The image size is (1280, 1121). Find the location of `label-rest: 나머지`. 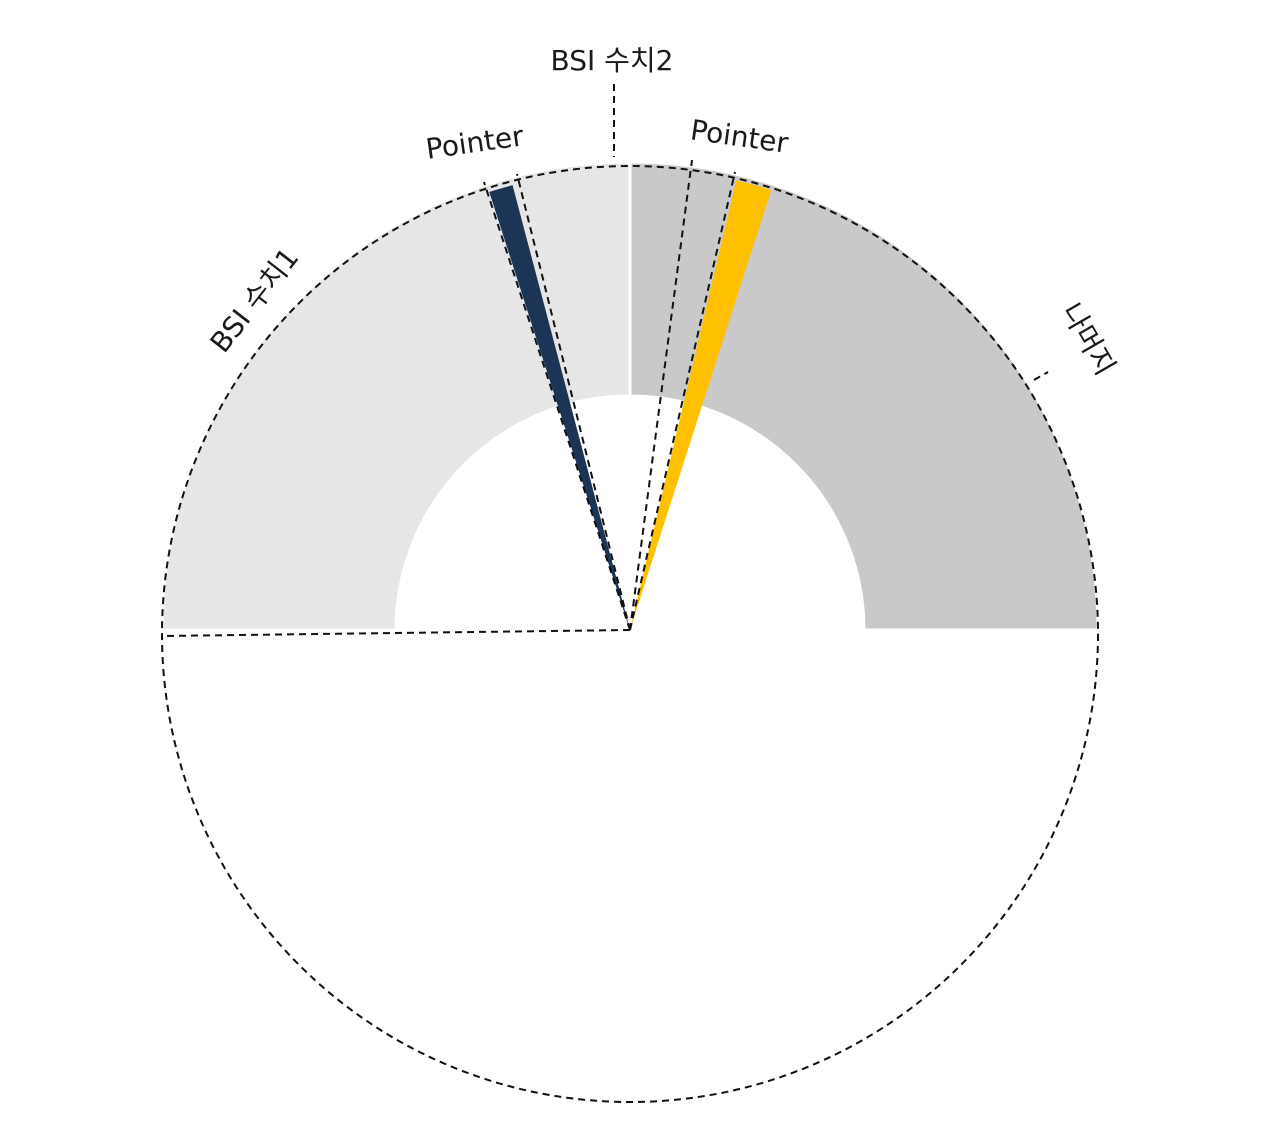

label-rest: 나머지 is located at coordinates (1088, 339).